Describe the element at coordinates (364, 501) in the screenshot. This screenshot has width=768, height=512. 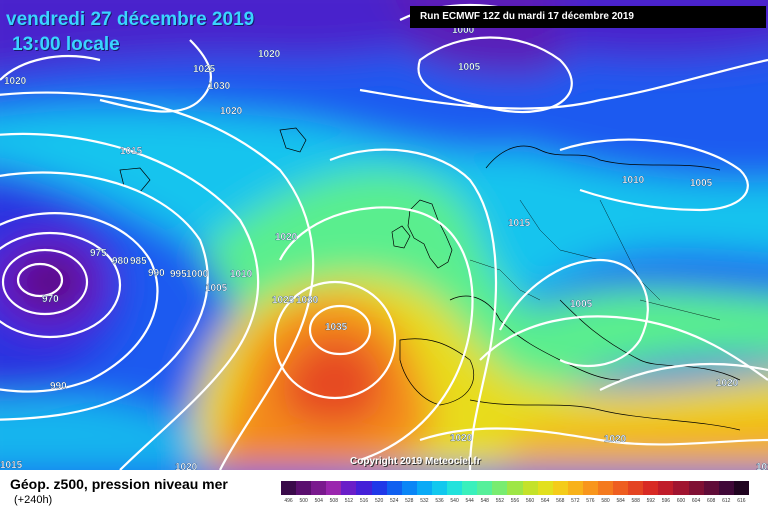
I see `color-scale-value: 516` at that location.